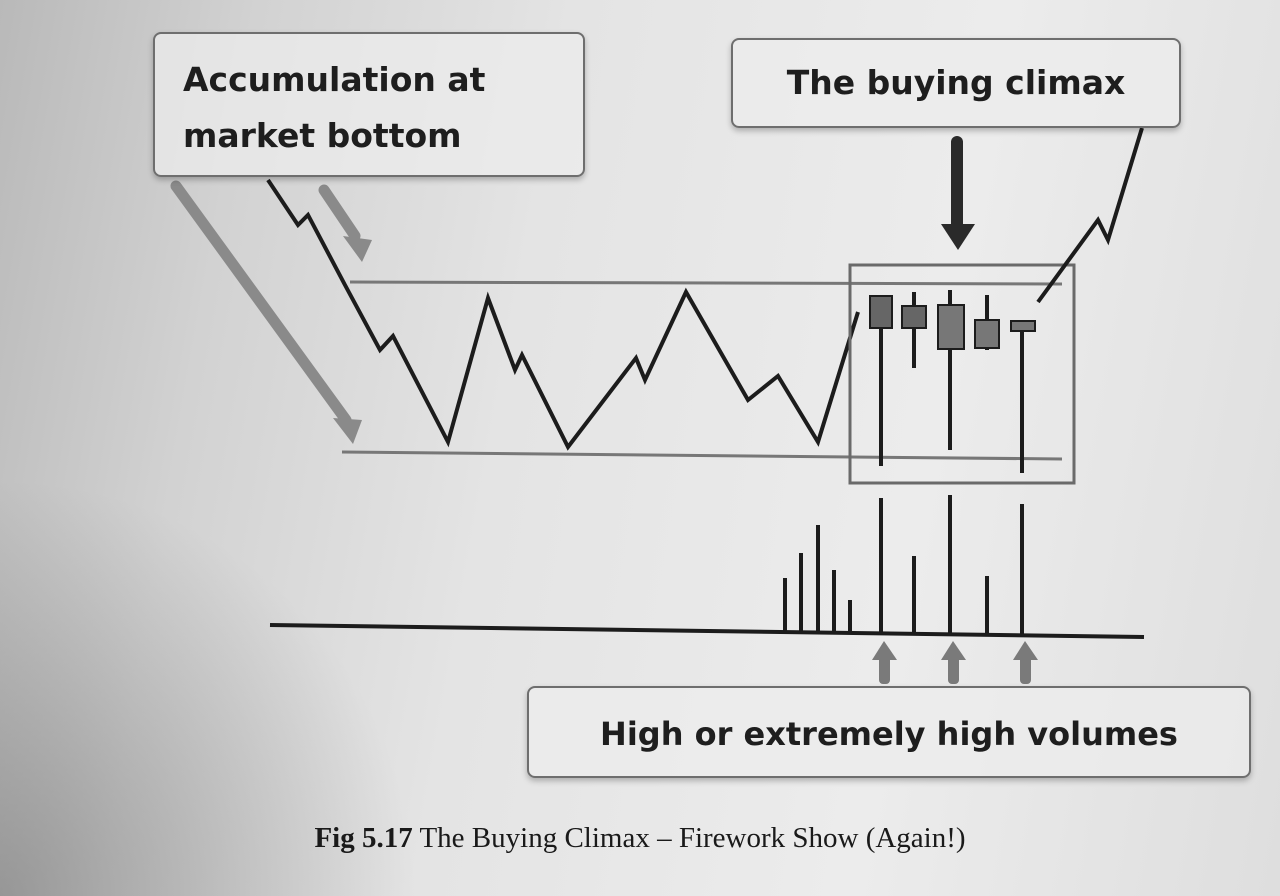 The width and height of the screenshot is (1280, 896). What do you see at coordinates (266, 312) in the screenshot?
I see `arrow-down-long-icon` at bounding box center [266, 312].